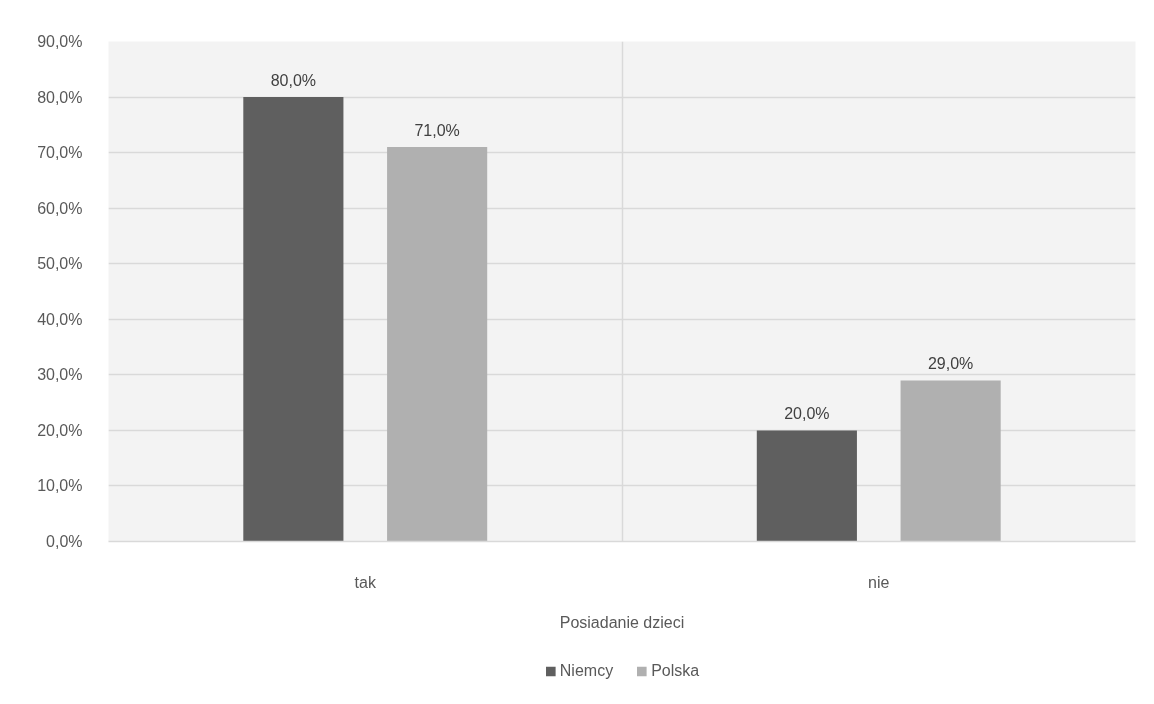  I want to click on x-tick-label: tak, so click(365, 582).